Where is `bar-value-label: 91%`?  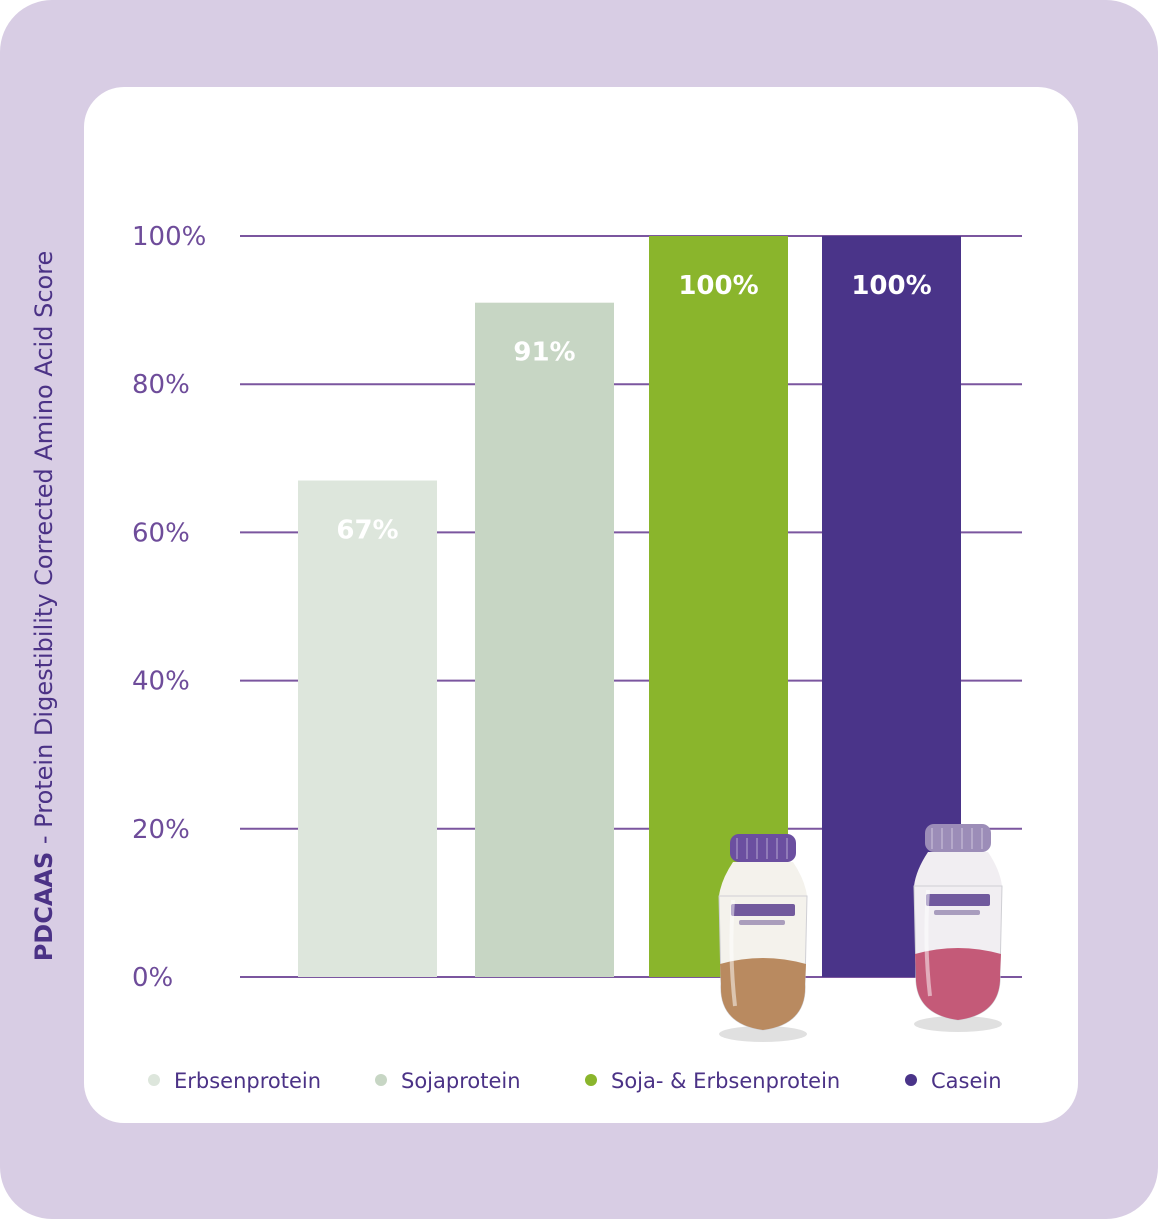
bar-value-label: 91% is located at coordinates (544, 353).